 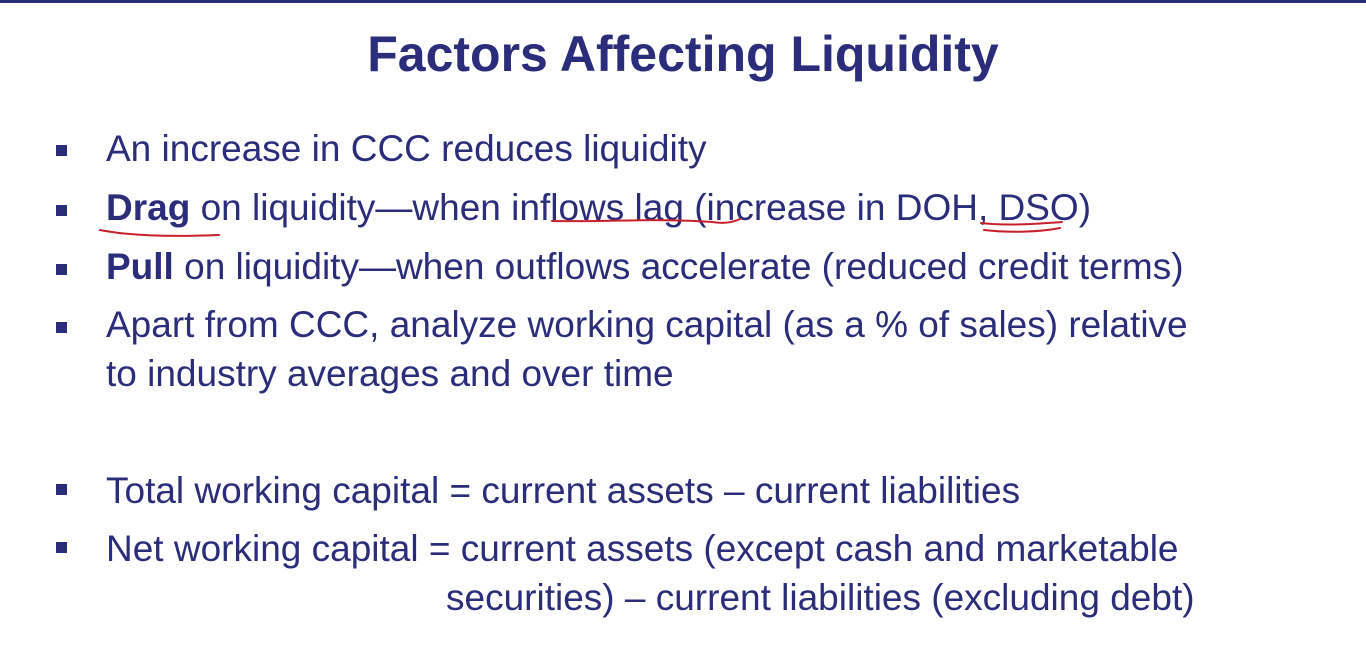 What do you see at coordinates (351, 207) in the screenshot?
I see `bullet-2-pre: on liquidity—when` at bounding box center [351, 207].